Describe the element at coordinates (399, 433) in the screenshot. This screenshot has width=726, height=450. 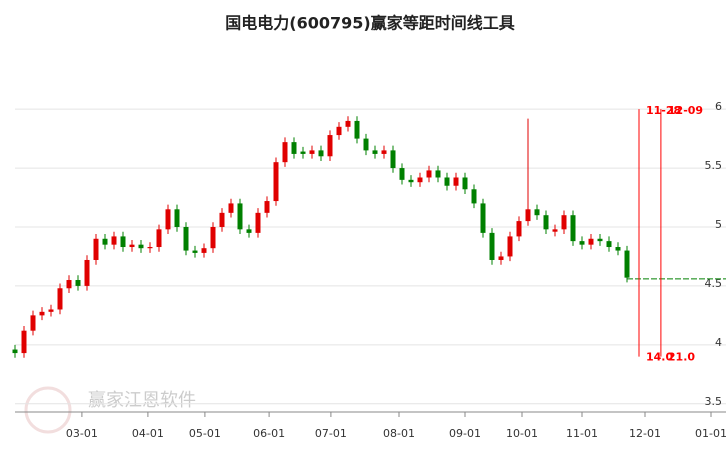
I see `x-tick-label: 08-01` at that location.